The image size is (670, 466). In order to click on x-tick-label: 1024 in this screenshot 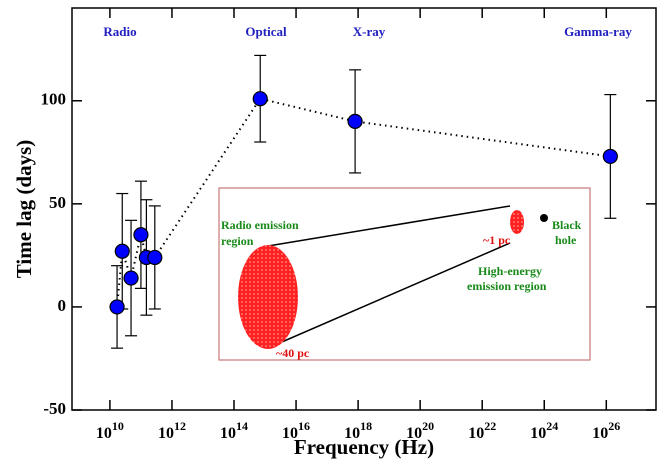, I will do `click(544, 430)`.